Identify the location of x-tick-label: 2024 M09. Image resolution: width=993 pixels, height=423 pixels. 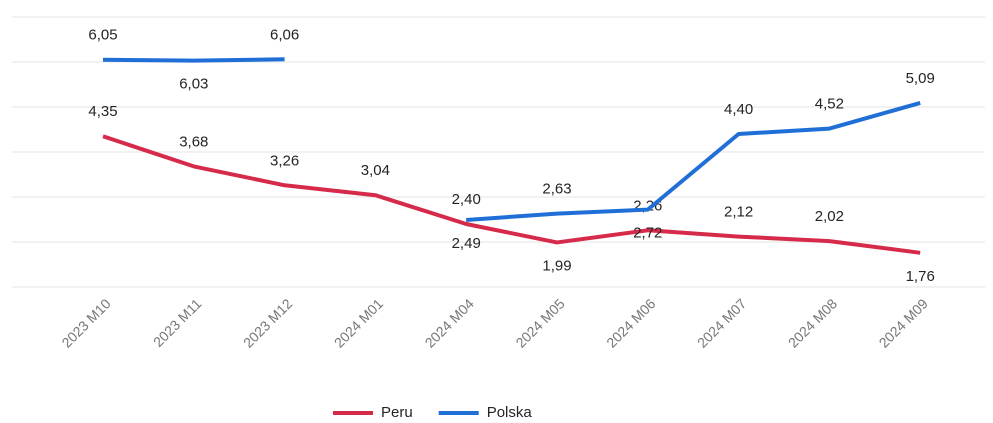
(903, 322).